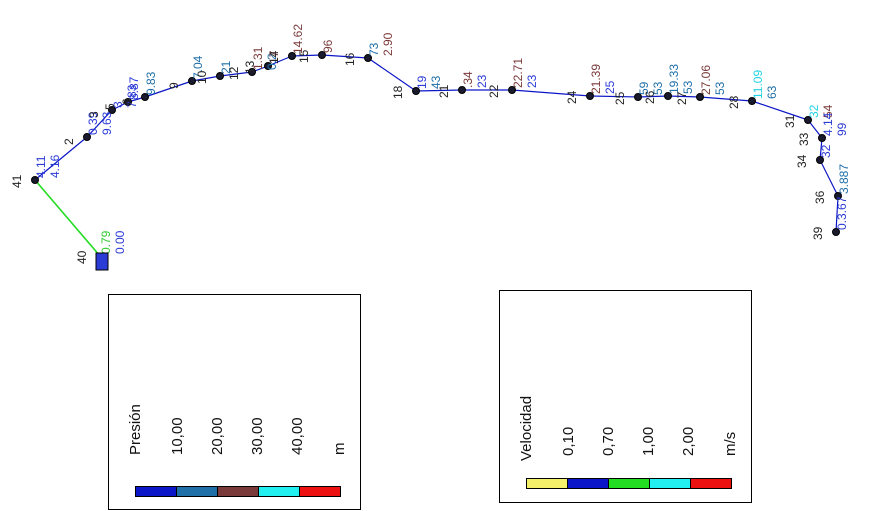 This screenshot has width=874, height=511. Describe the element at coordinates (120, 242) in the screenshot. I see `node-value-label: 0.00` at that location.